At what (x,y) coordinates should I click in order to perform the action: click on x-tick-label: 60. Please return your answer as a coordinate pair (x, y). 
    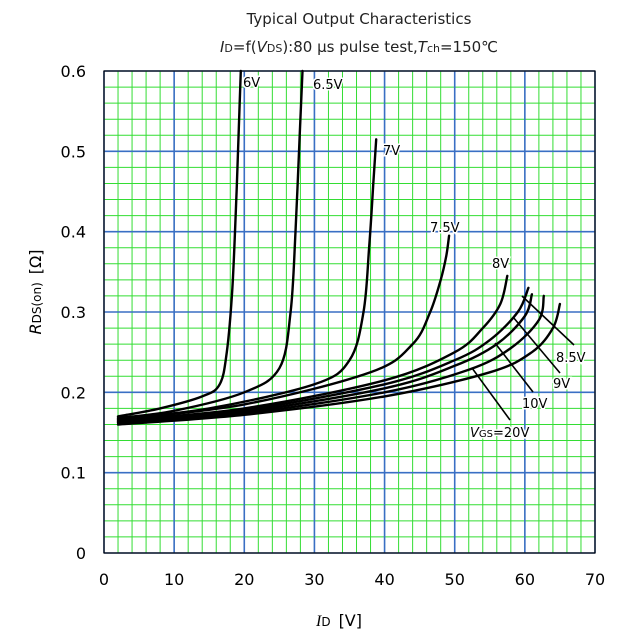
    Looking at the image, I should click on (525, 579).